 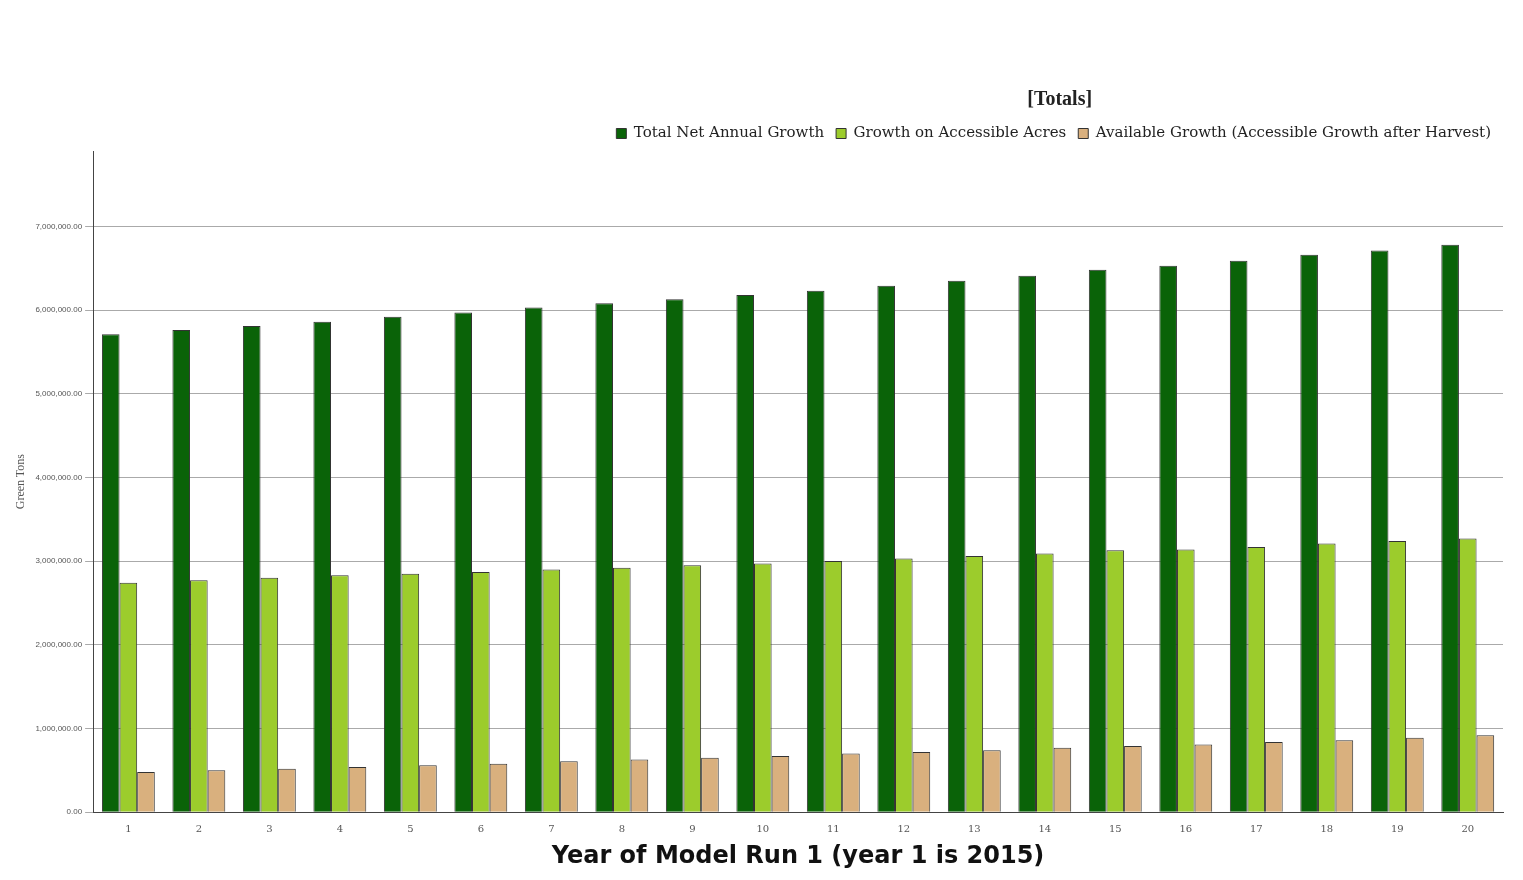 What do you see at coordinates (551, 828) in the screenshot?
I see `x-tick-label: 7` at bounding box center [551, 828].